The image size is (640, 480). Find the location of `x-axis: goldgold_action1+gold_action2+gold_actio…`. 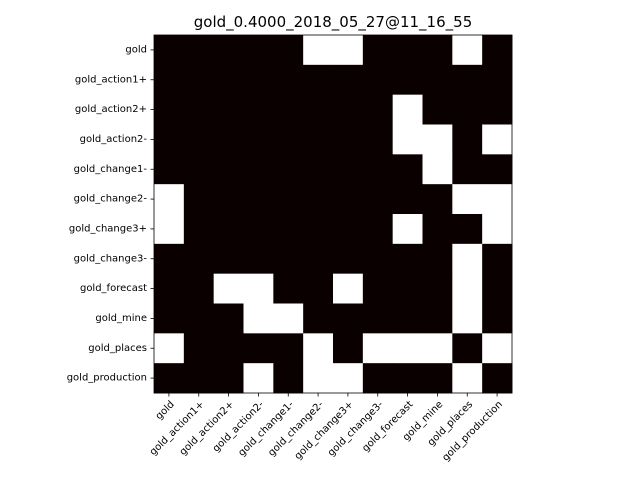

x-axis: goldgold_action1+gold_action2+gold_actio… is located at coordinates (326, 428).